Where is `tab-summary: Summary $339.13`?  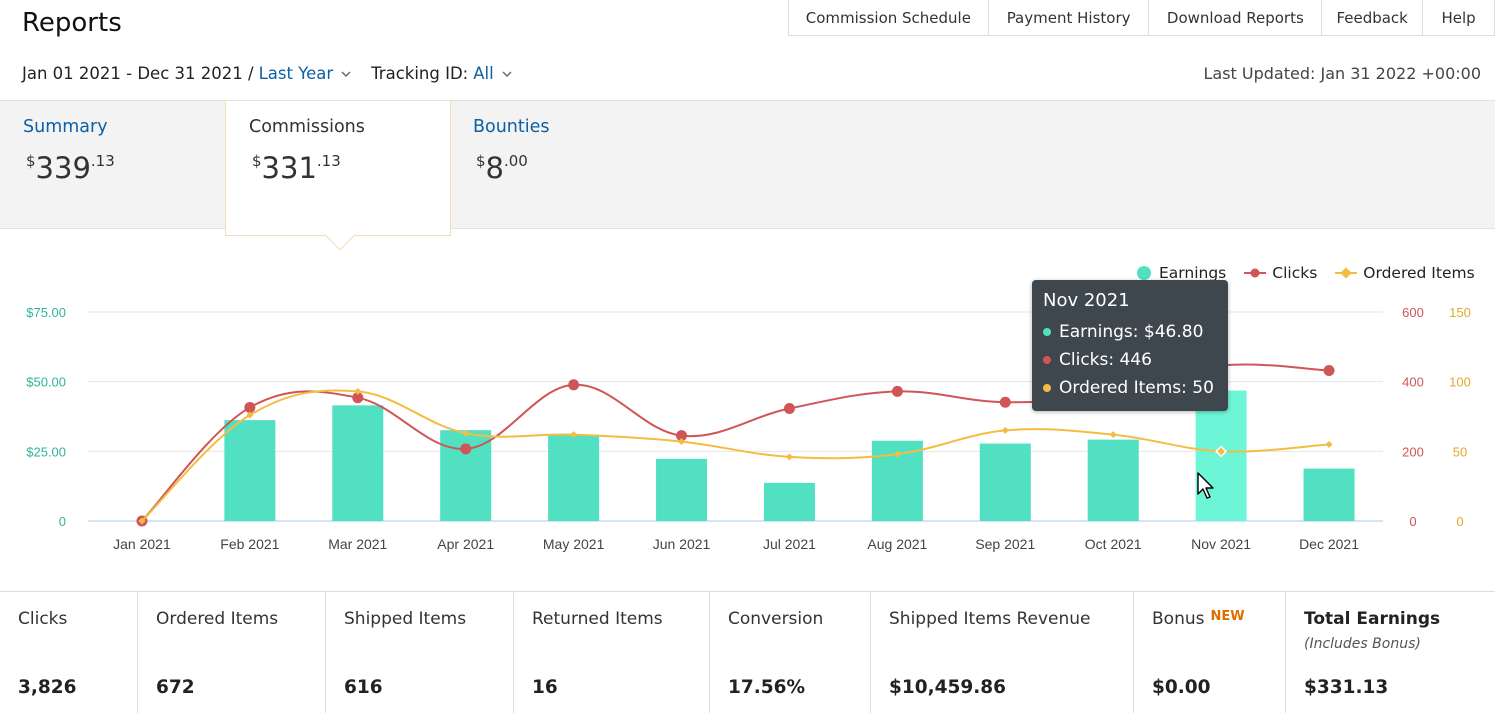
tab-summary: Summary $339.13 is located at coordinates (112, 165).